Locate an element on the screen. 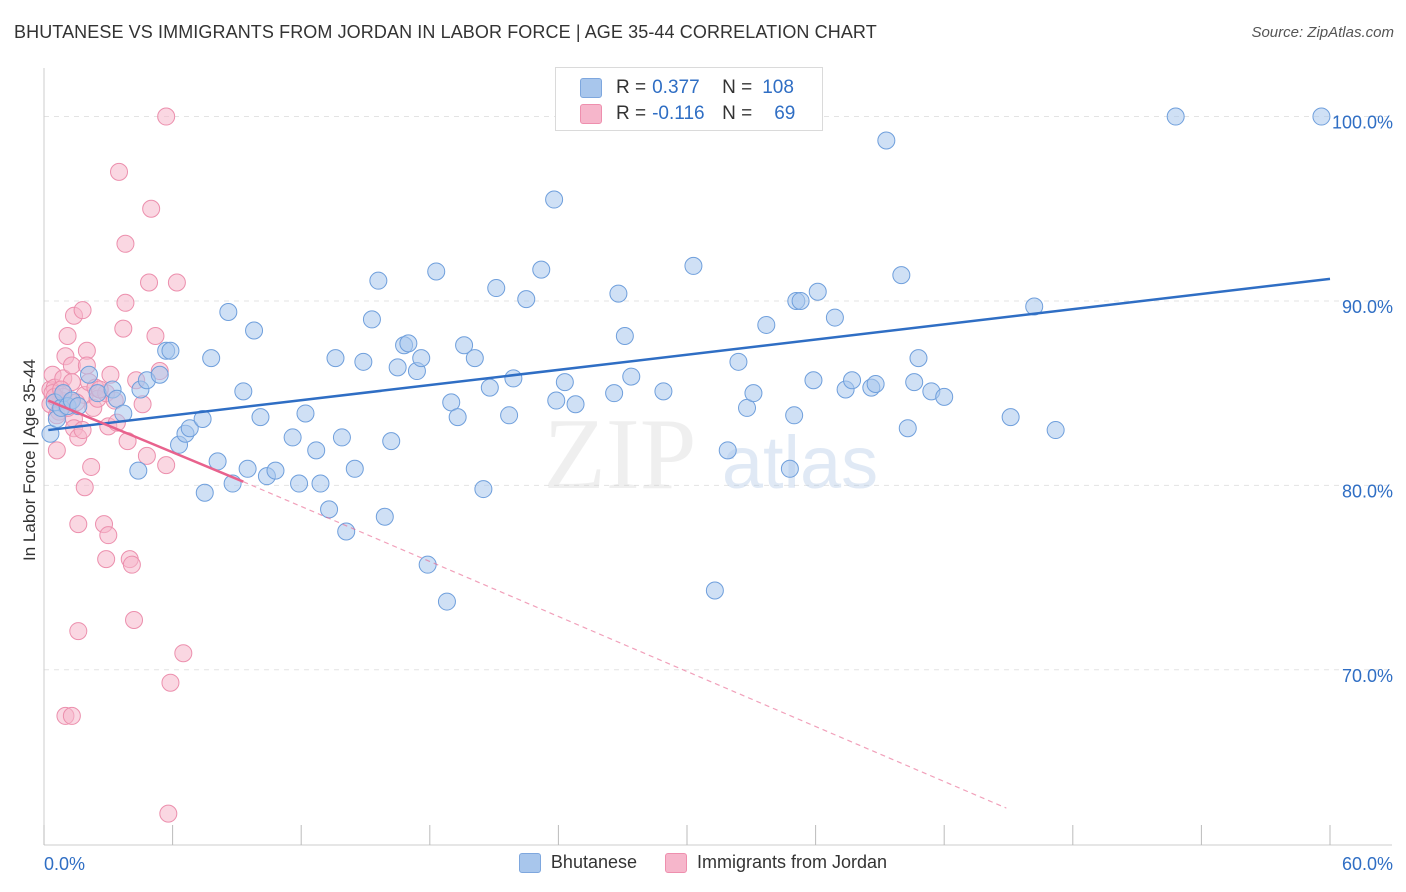 This screenshot has width=1406, height=892. series-jordan-points is located at coordinates (117, 465).